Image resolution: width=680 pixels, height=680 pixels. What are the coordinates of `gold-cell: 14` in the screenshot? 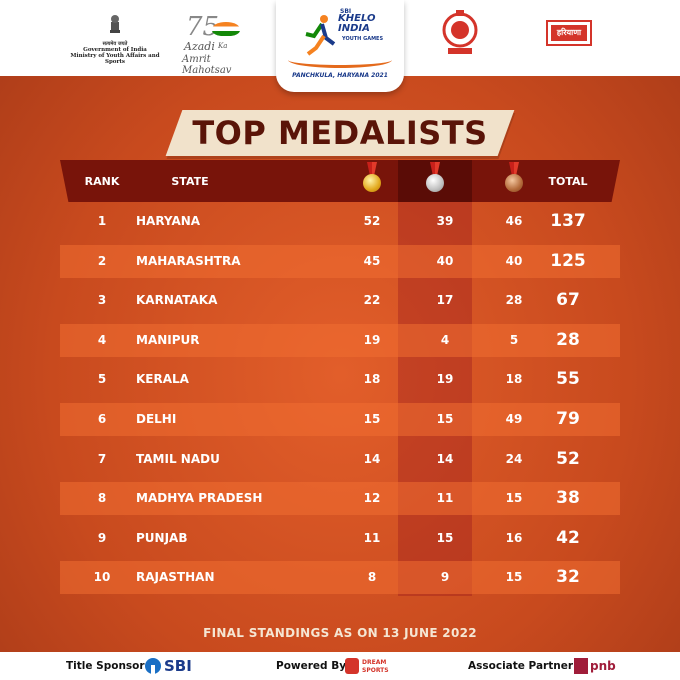 It's located at (372, 458).